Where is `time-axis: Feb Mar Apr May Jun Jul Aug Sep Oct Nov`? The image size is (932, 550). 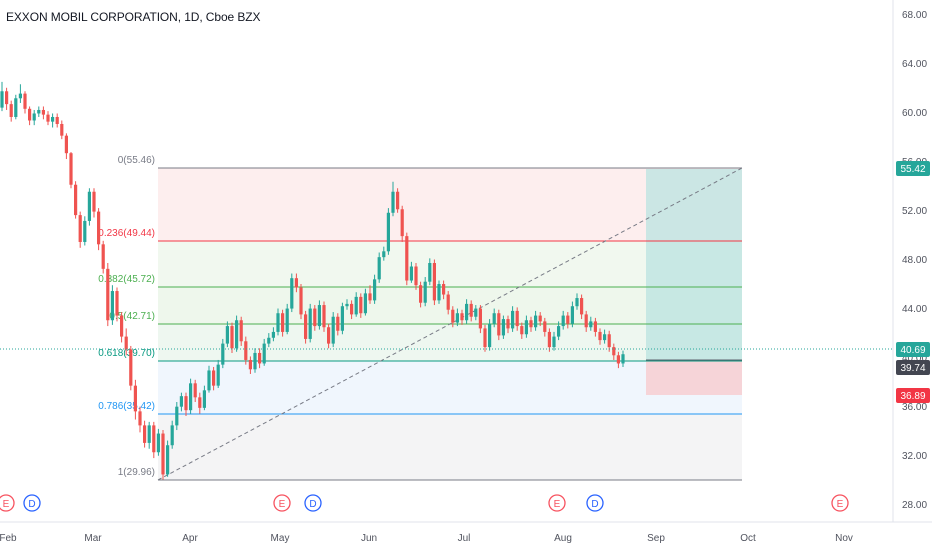
time-axis: Feb Mar Apr May Jun Jul Aug Sep Oct Nov is located at coordinates (426, 538).